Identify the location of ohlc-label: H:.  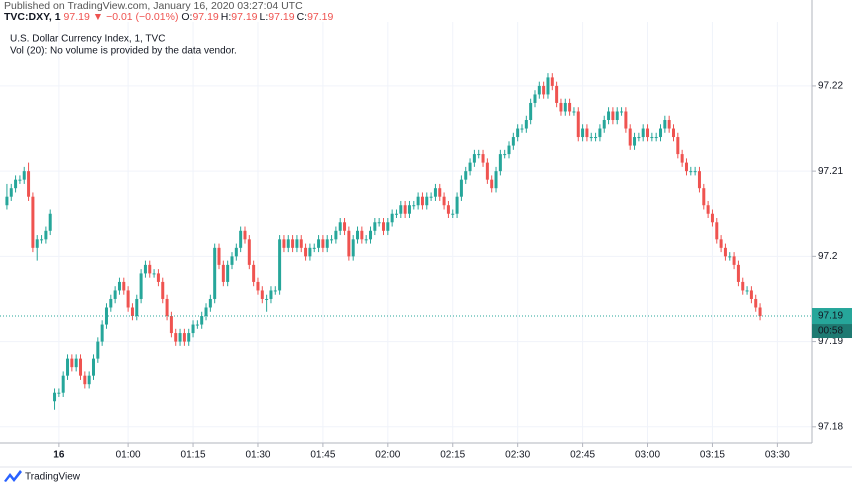
(226, 17).